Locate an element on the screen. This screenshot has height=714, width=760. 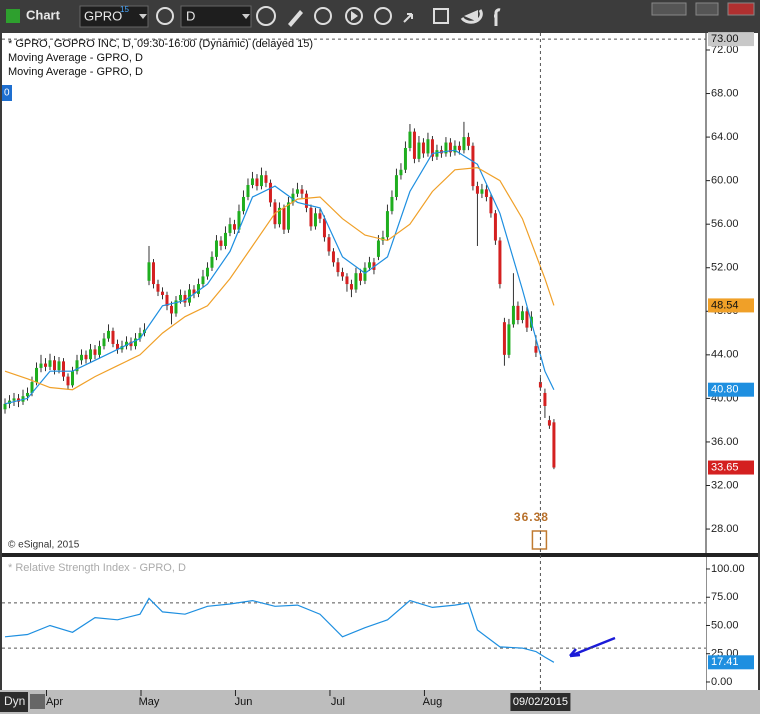
mode-box is located at coordinates (14, 702).